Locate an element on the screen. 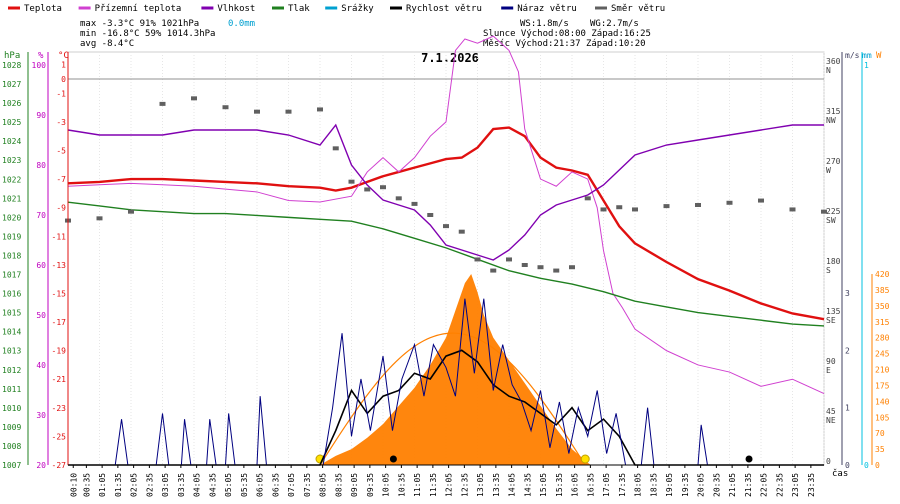 The width and height of the screenshot is (900, 504). humidity-unit: % is located at coordinates (41, 56).